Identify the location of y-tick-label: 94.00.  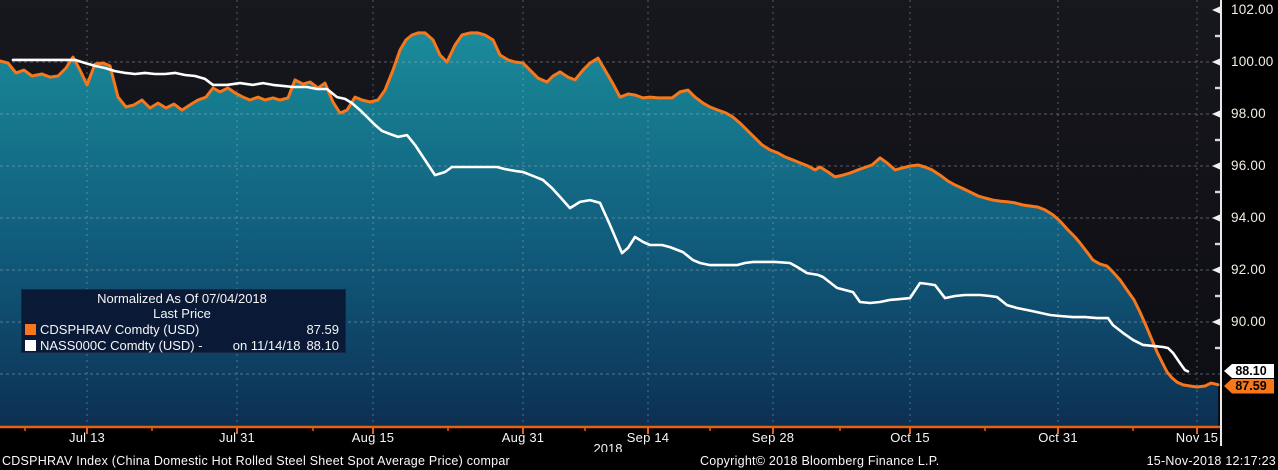
(1248, 217).